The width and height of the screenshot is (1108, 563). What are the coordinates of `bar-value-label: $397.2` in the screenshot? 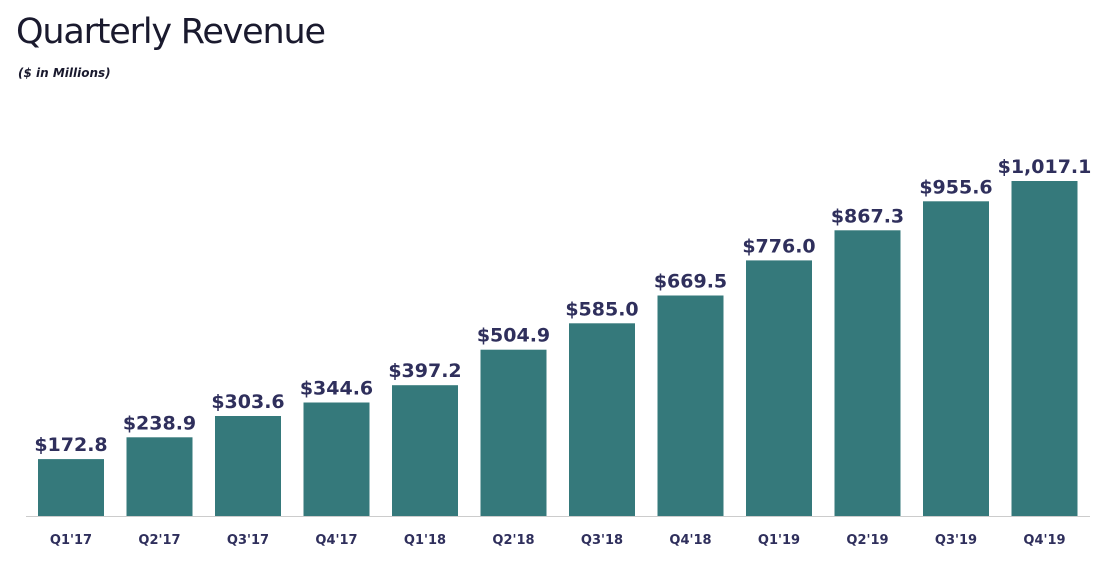 It's located at (424, 371).